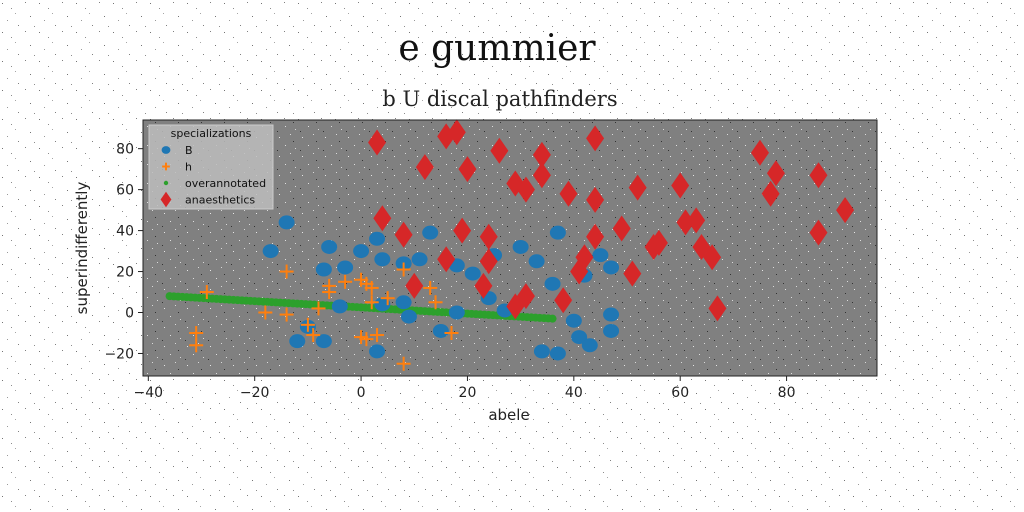 The image size is (1024, 512). Describe the element at coordinates (188, 167) in the screenshot. I see `legend-label-h: h` at that location.